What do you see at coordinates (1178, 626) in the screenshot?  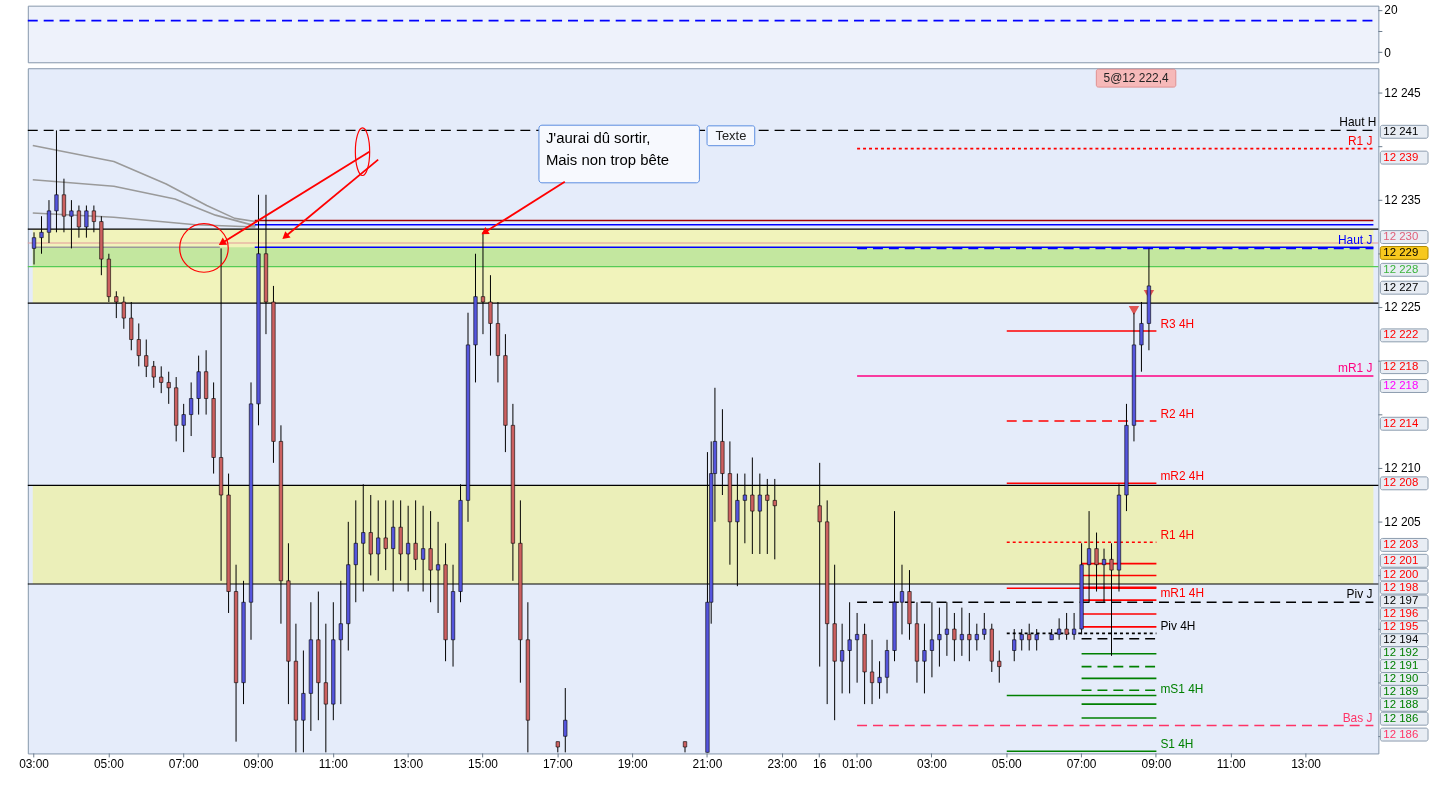 I see `series-label: Piv 4H` at bounding box center [1178, 626].